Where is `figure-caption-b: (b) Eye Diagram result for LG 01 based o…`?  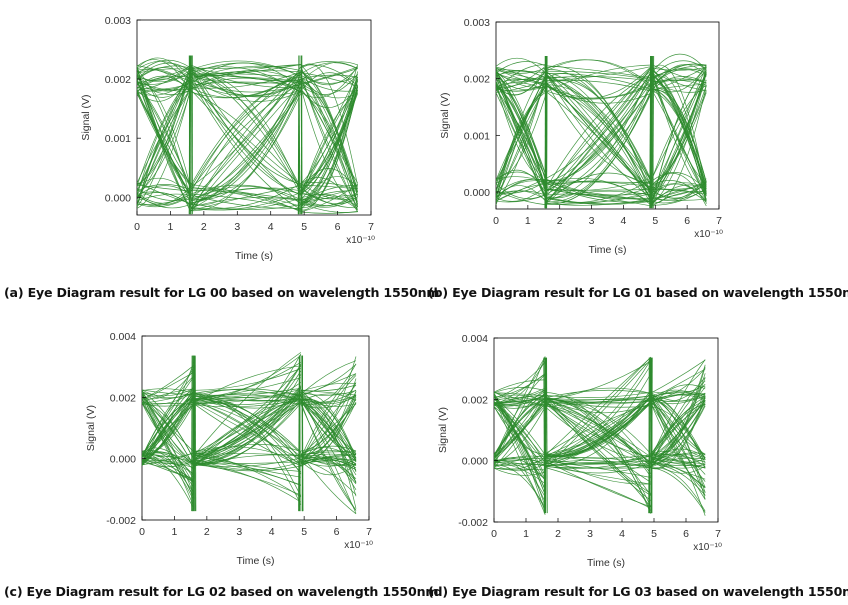
figure-caption-b: (b) Eye Diagram result for LG 01 based o… is located at coordinates (638, 292).